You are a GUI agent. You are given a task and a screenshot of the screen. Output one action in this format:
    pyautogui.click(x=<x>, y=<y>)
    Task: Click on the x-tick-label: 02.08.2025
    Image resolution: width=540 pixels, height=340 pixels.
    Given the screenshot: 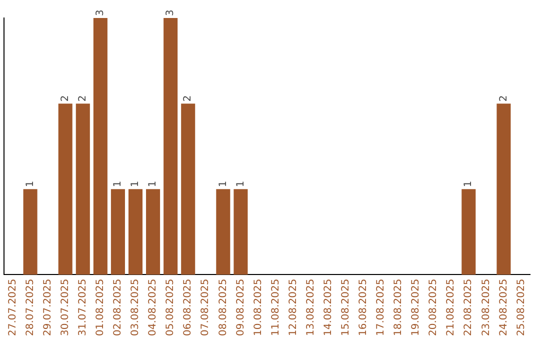 What is the action you would take?
    pyautogui.click(x=118, y=307)
    